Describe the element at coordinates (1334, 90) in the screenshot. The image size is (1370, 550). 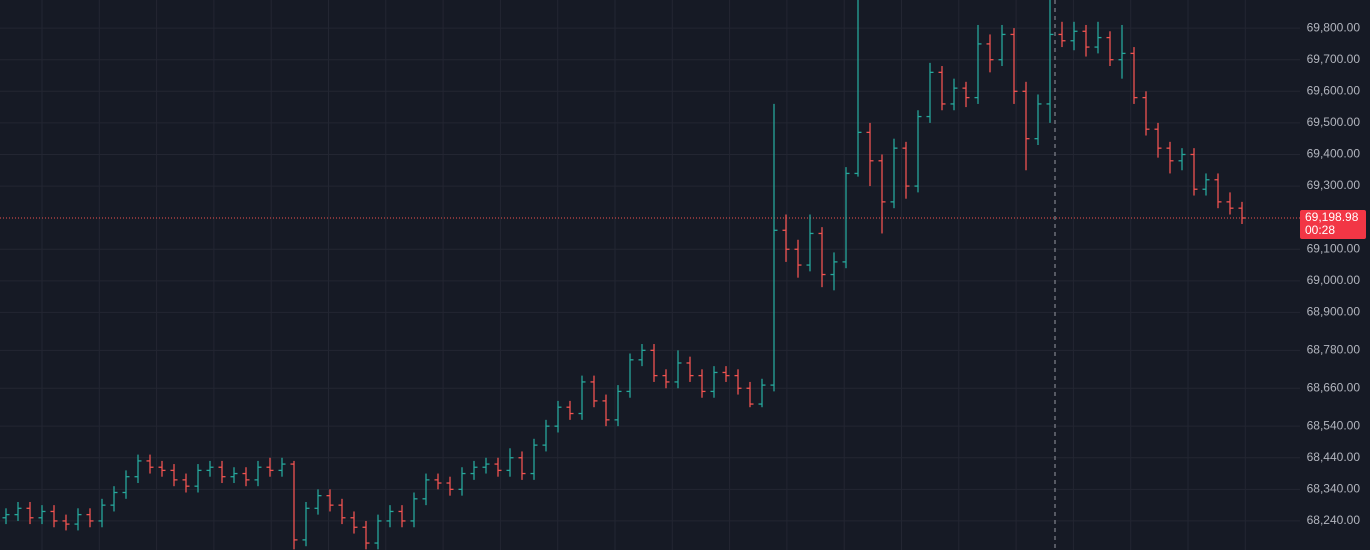
I see `y-tick-label: 69,600.00` at that location.